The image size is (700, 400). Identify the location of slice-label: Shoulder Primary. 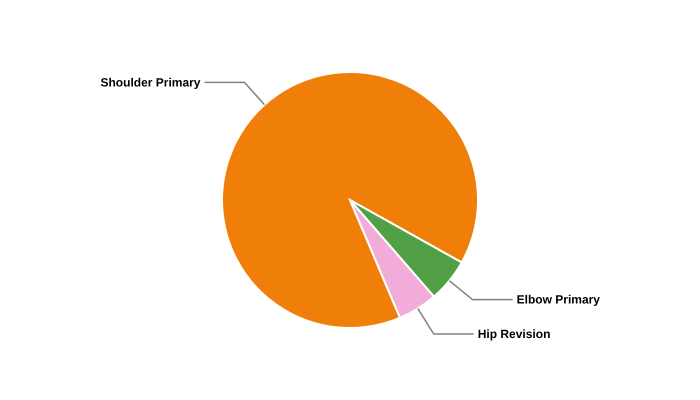
(150, 82).